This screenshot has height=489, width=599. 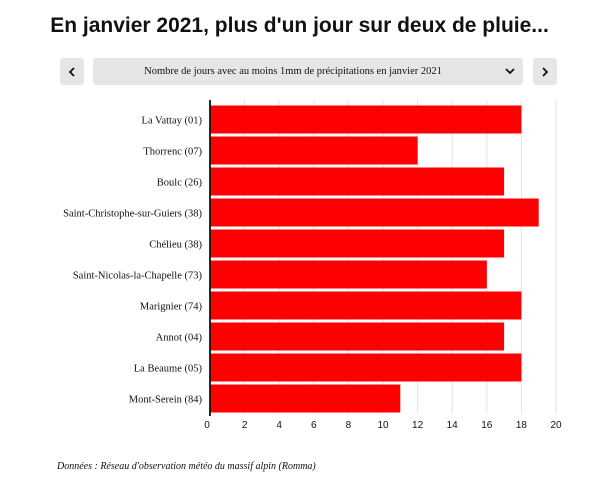 What do you see at coordinates (383, 425) in the screenshot?
I see `x-tick-label: 10` at bounding box center [383, 425].